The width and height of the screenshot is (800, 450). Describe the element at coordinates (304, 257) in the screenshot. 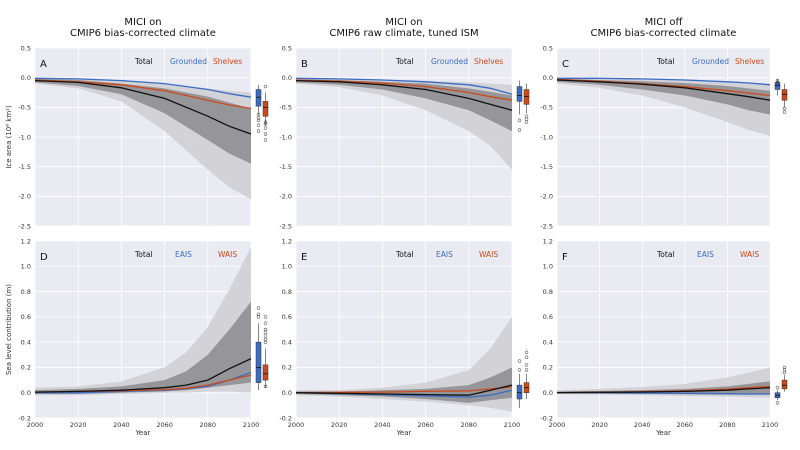

I see `panel-letter: E` at that location.